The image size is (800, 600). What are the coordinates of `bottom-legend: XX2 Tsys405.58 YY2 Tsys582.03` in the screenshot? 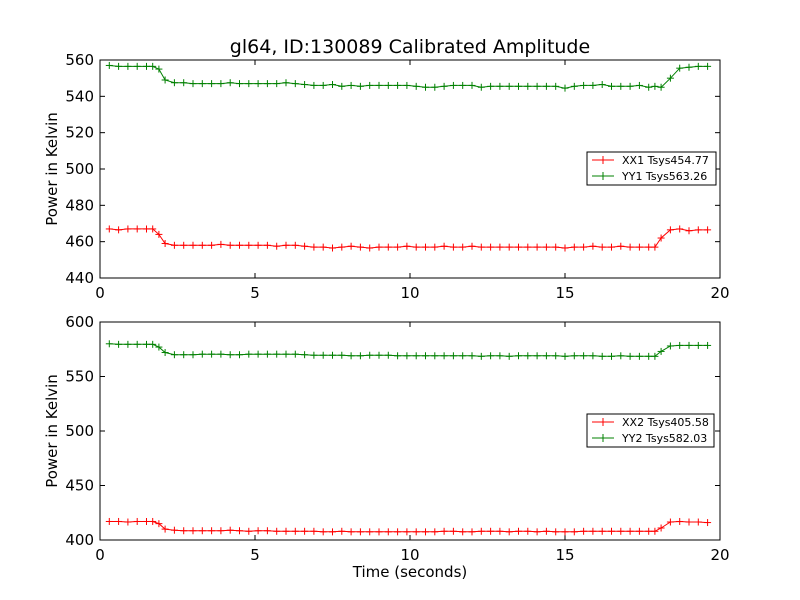 It's located at (650, 430).